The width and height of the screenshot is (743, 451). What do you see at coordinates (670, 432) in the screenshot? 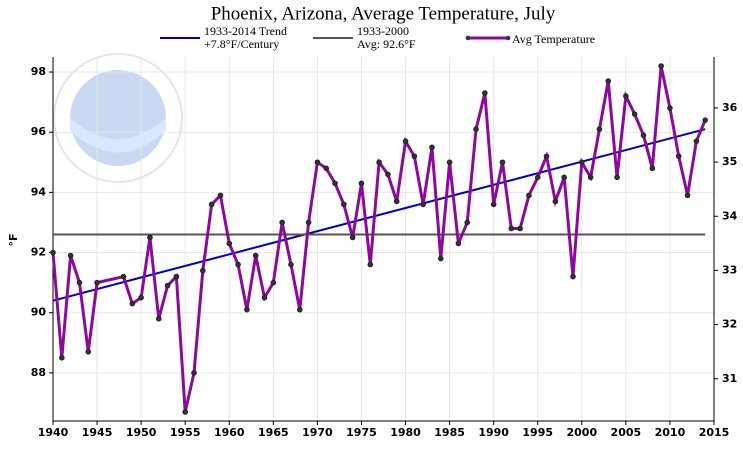
I see `x-tick-label: 2010` at bounding box center [670, 432].